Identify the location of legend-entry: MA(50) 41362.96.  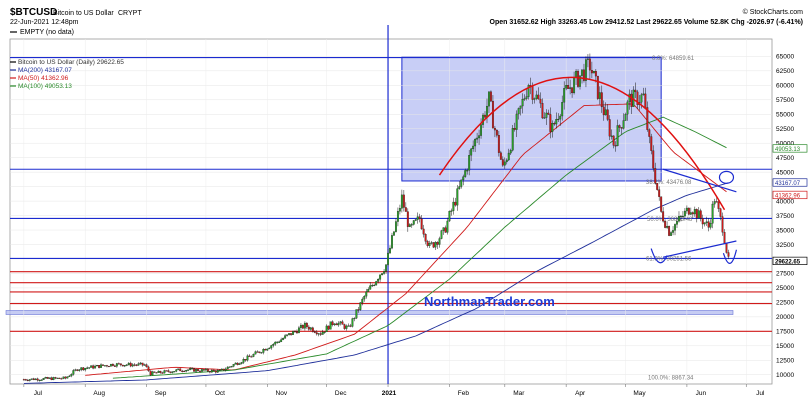
(43, 78).